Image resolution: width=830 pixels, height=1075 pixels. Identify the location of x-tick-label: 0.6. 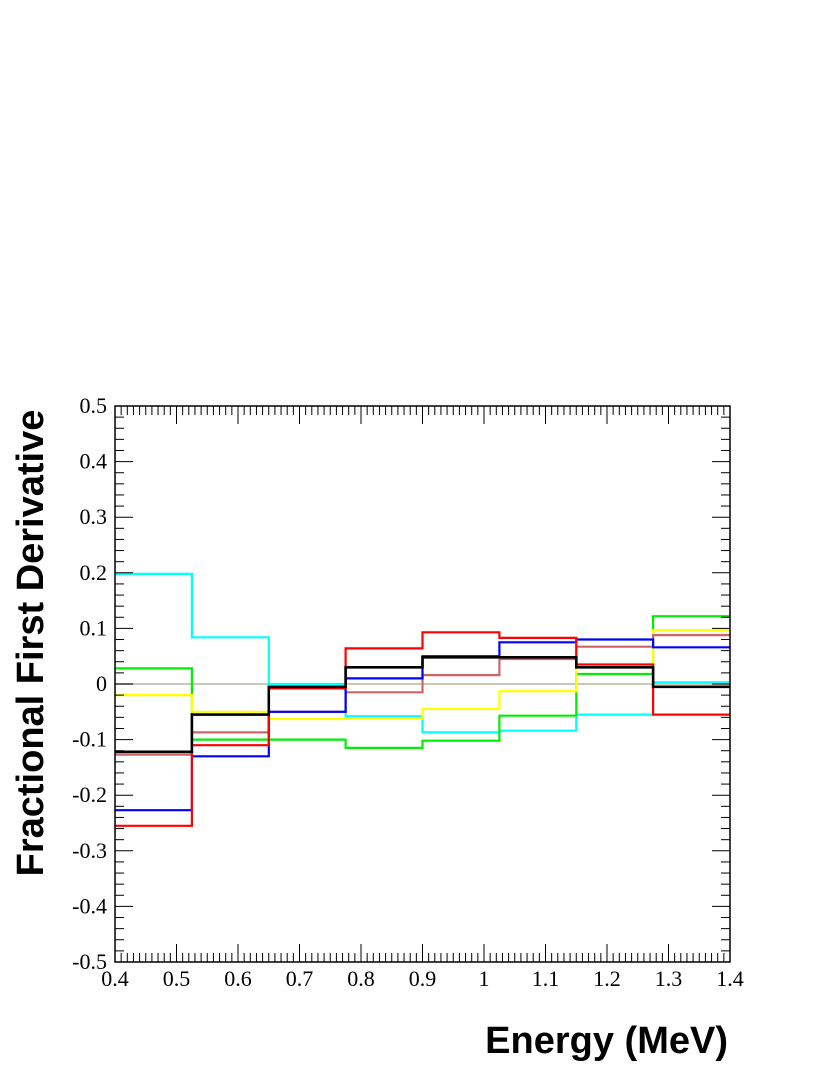
(238, 978).